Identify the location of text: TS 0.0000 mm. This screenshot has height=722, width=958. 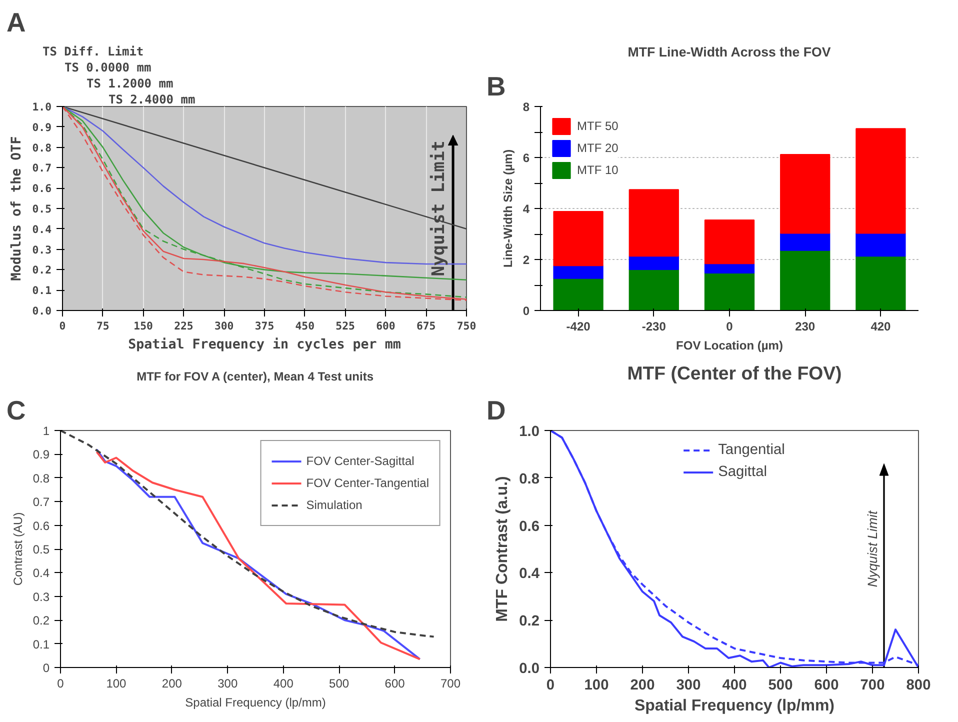
(108, 67).